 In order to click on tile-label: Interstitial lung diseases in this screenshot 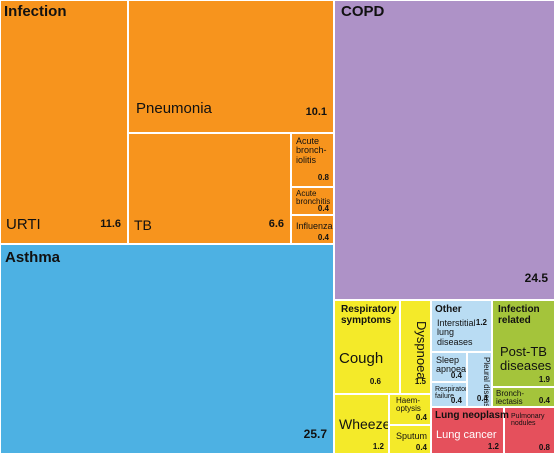, I will do `click(456, 332)`.